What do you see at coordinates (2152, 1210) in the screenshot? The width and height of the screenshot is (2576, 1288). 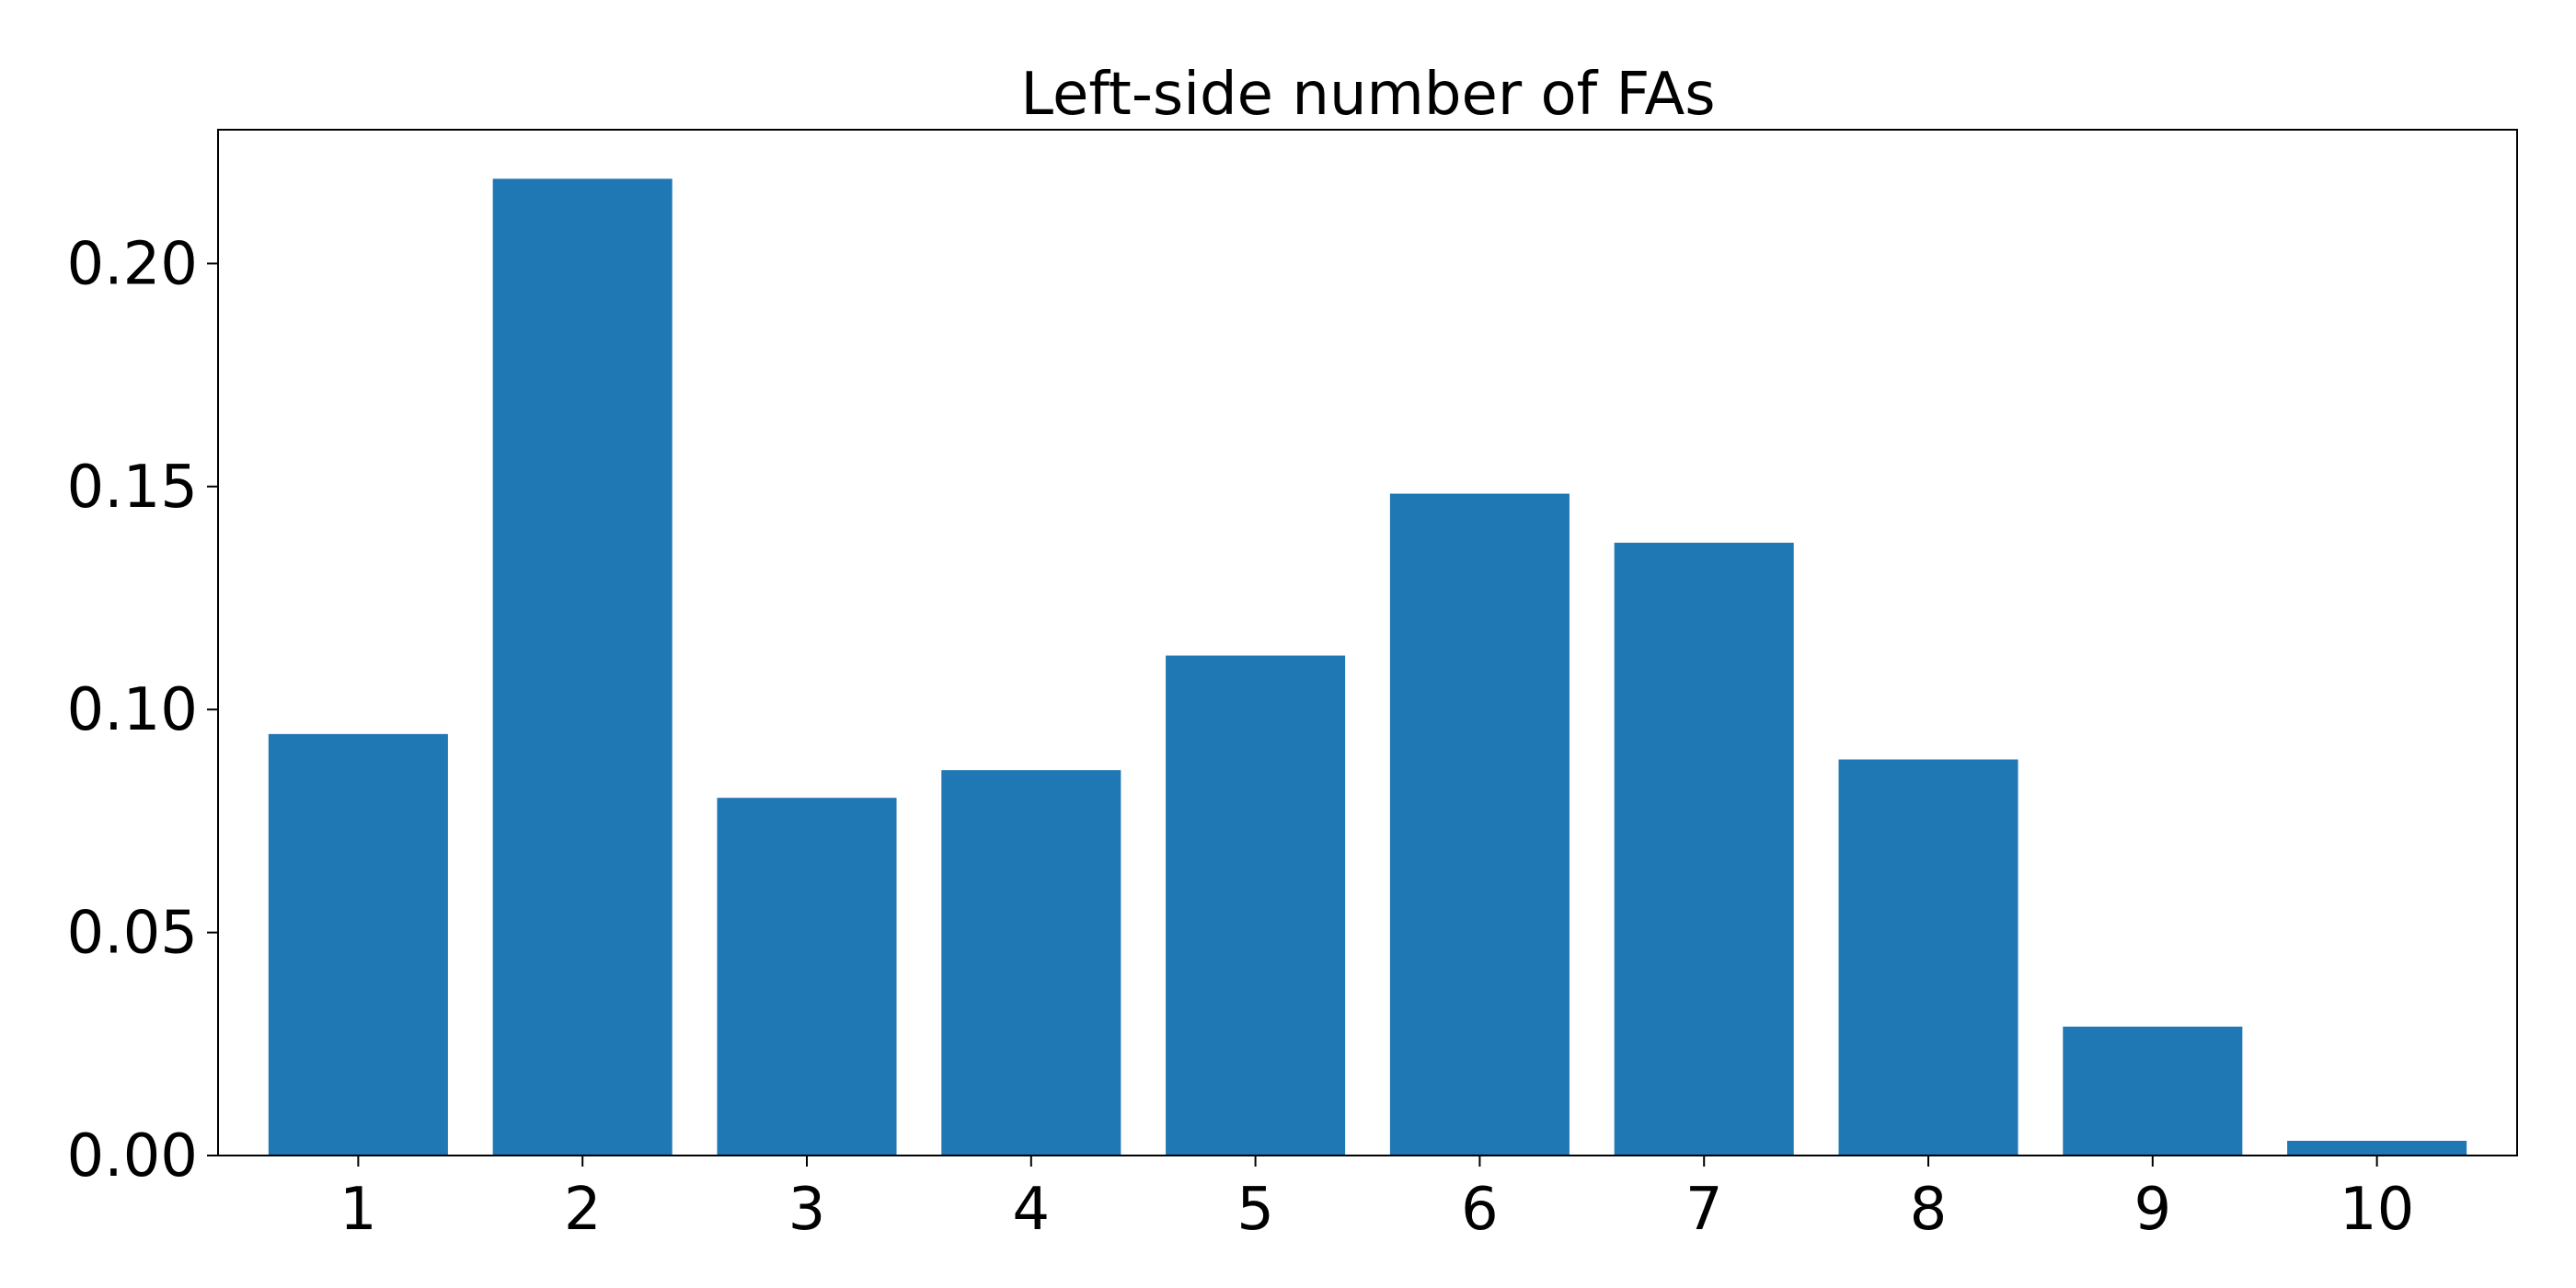 I see `x-tick-label: 9` at bounding box center [2152, 1210].